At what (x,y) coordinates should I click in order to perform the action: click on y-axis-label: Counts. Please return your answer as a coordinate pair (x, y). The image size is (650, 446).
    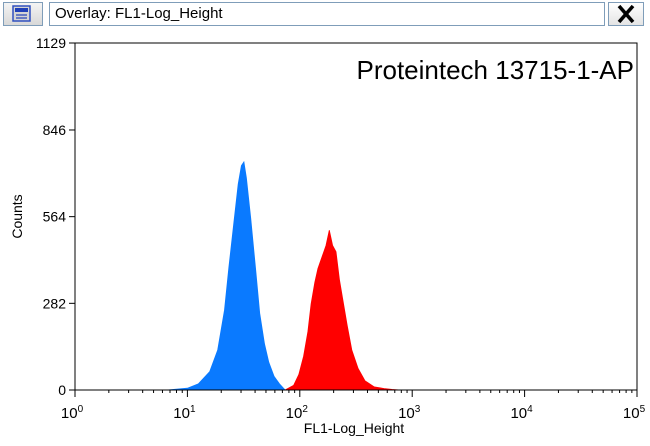
    Looking at the image, I should click on (17, 216).